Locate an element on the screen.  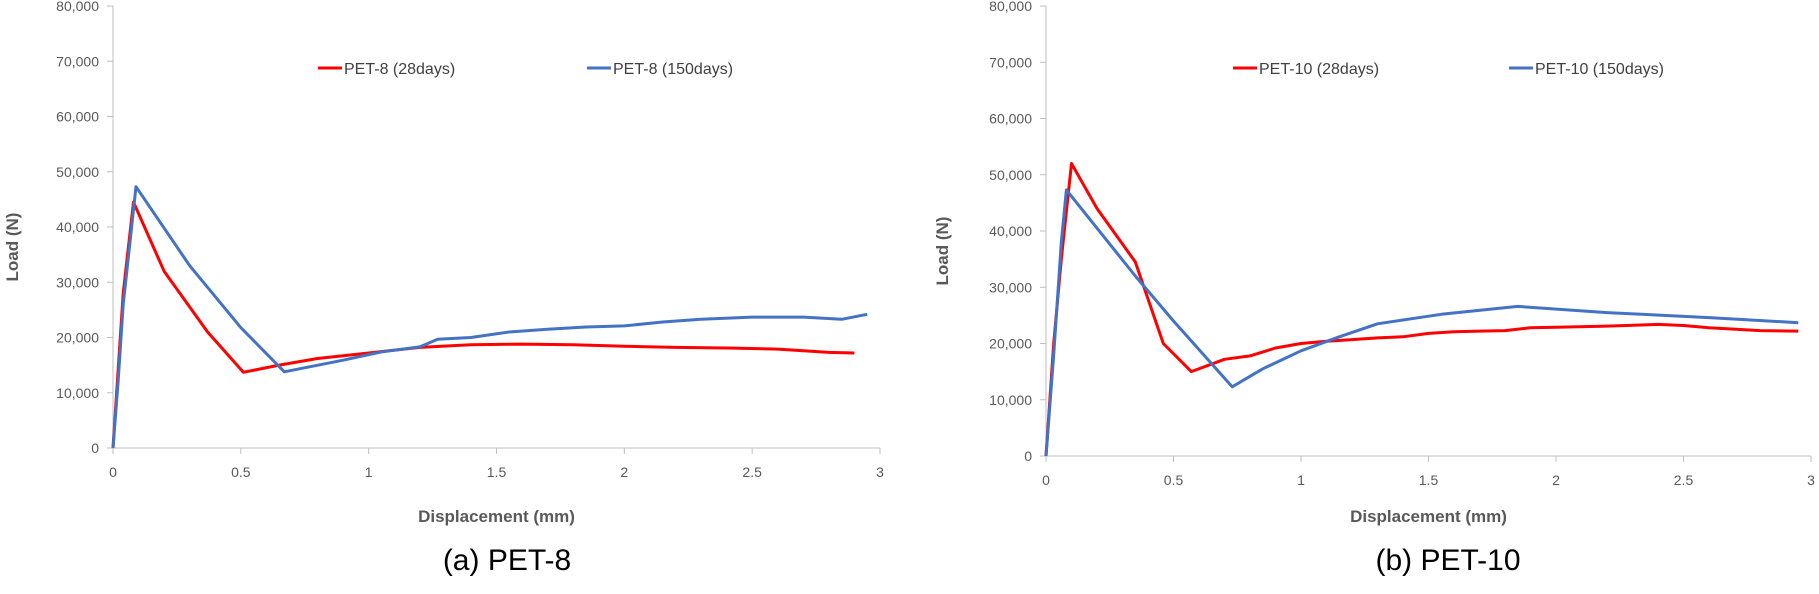
legend-label: PET-10 (150days) is located at coordinates (1599, 69).